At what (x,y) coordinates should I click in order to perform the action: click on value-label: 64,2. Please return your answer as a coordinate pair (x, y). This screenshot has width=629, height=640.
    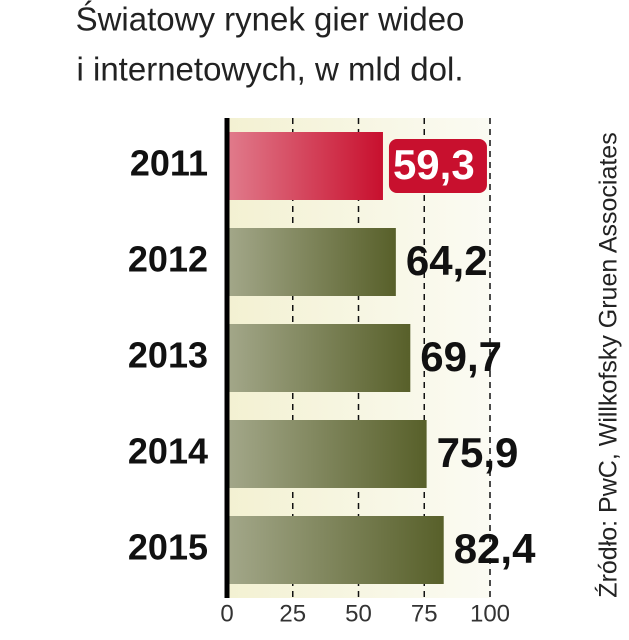
    Looking at the image, I should click on (447, 260).